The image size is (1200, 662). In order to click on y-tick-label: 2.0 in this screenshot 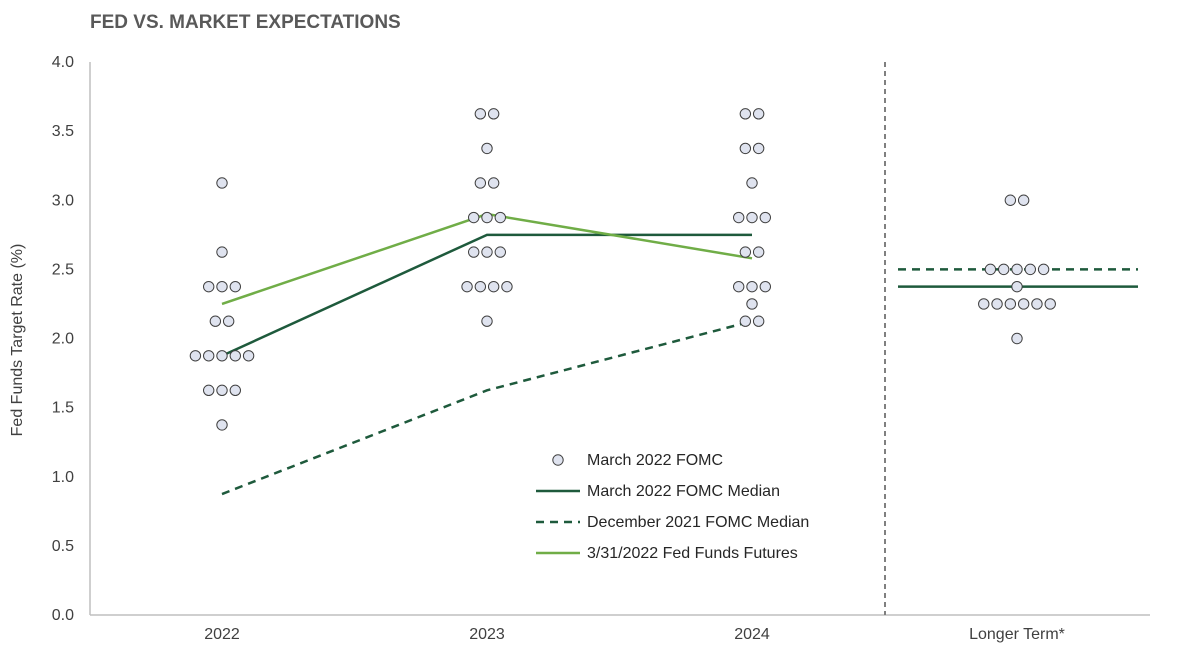, I will do `click(63, 339)`.